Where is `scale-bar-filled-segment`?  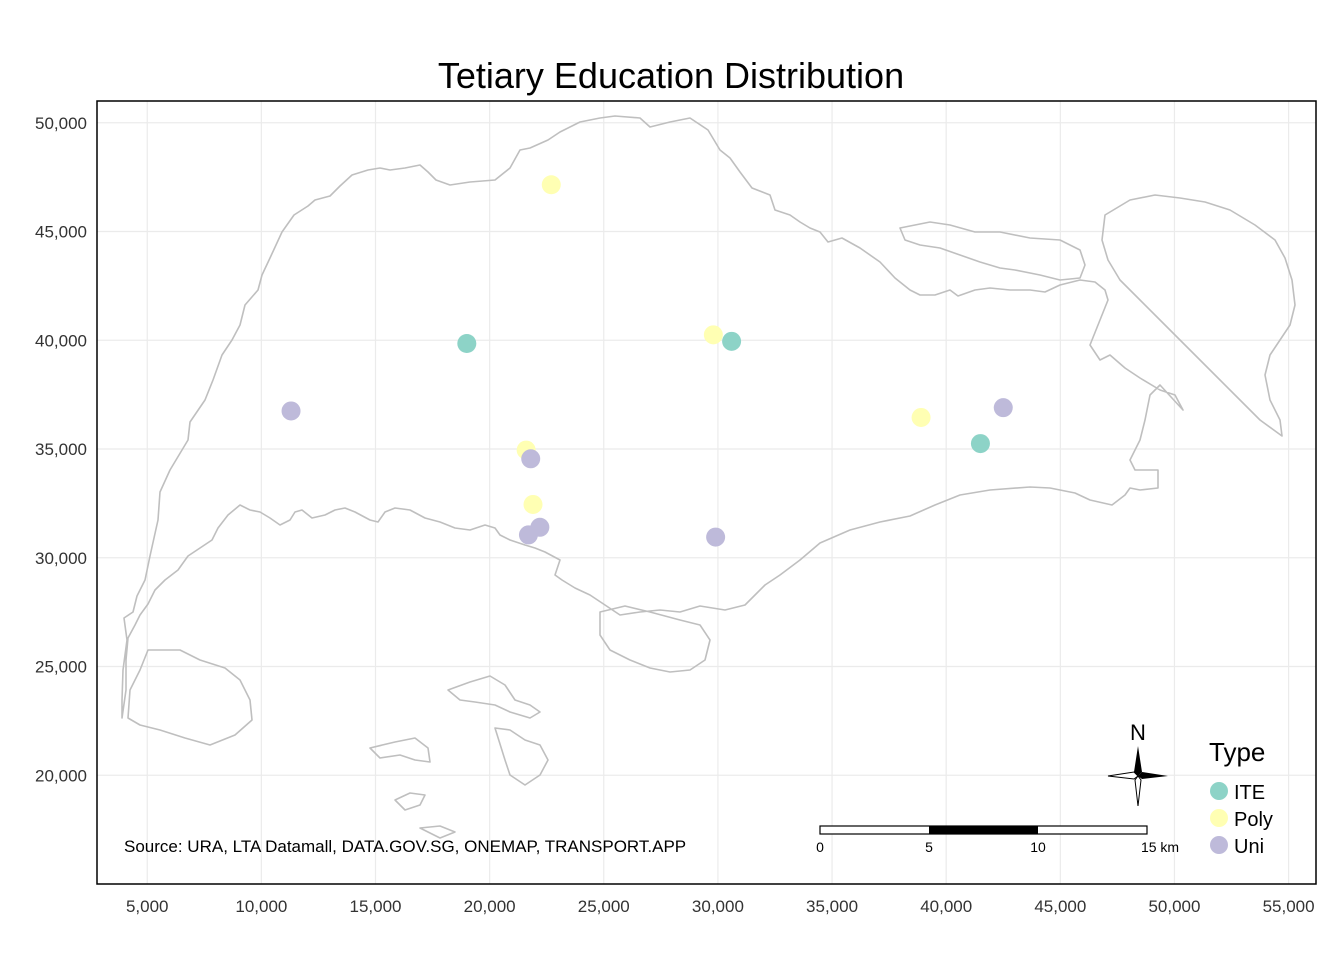 scale-bar-filled-segment is located at coordinates (983, 830).